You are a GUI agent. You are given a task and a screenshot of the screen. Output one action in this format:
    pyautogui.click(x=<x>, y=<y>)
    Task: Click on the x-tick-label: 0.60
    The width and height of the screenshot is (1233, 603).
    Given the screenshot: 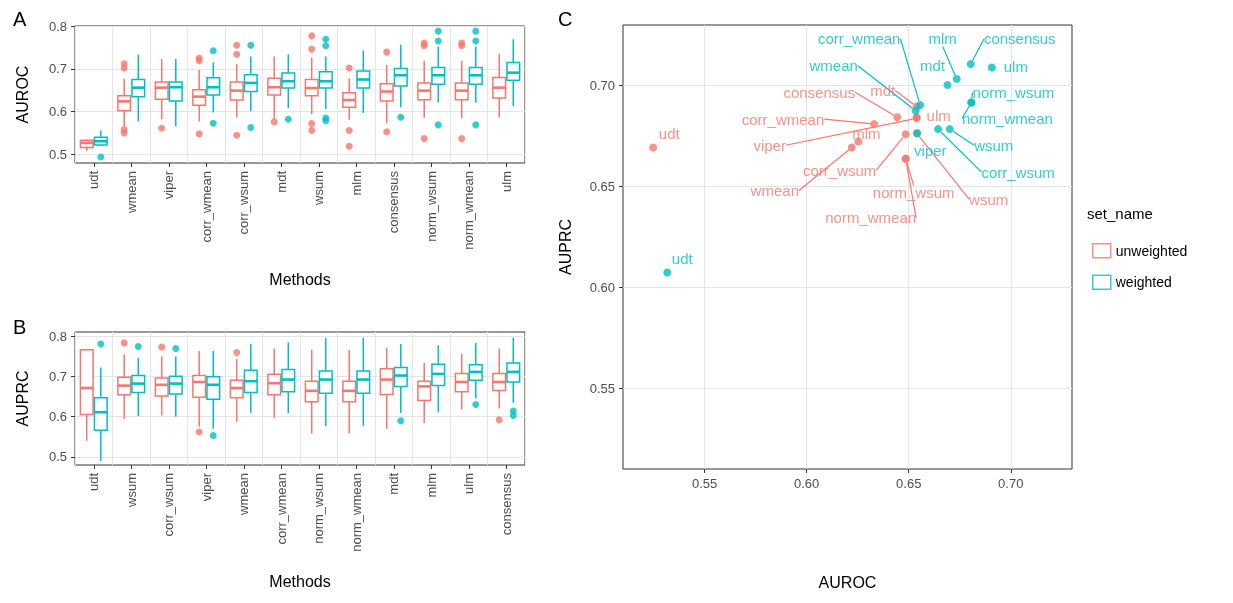 What is the action you would take?
    pyautogui.click(x=807, y=483)
    